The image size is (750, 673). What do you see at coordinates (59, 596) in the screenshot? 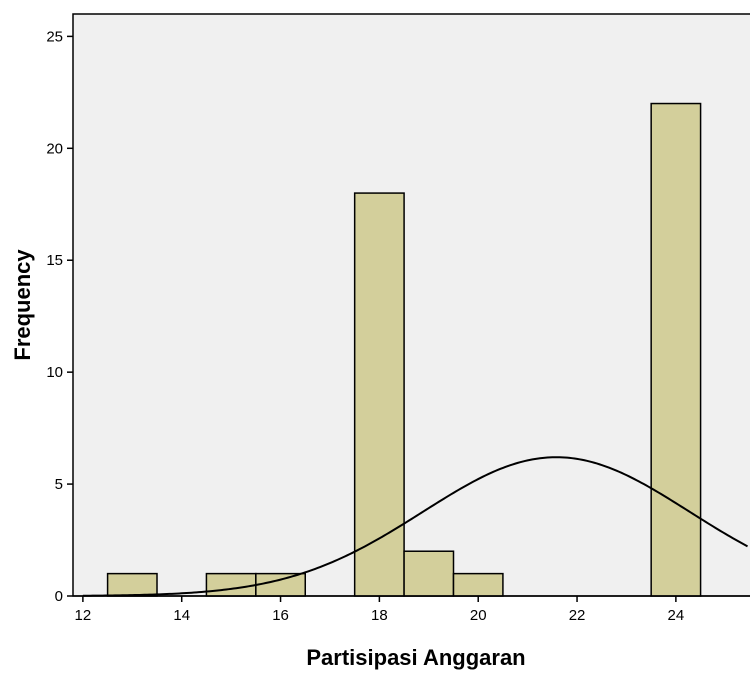
I see `y-tick-label-0: 0` at bounding box center [59, 596].